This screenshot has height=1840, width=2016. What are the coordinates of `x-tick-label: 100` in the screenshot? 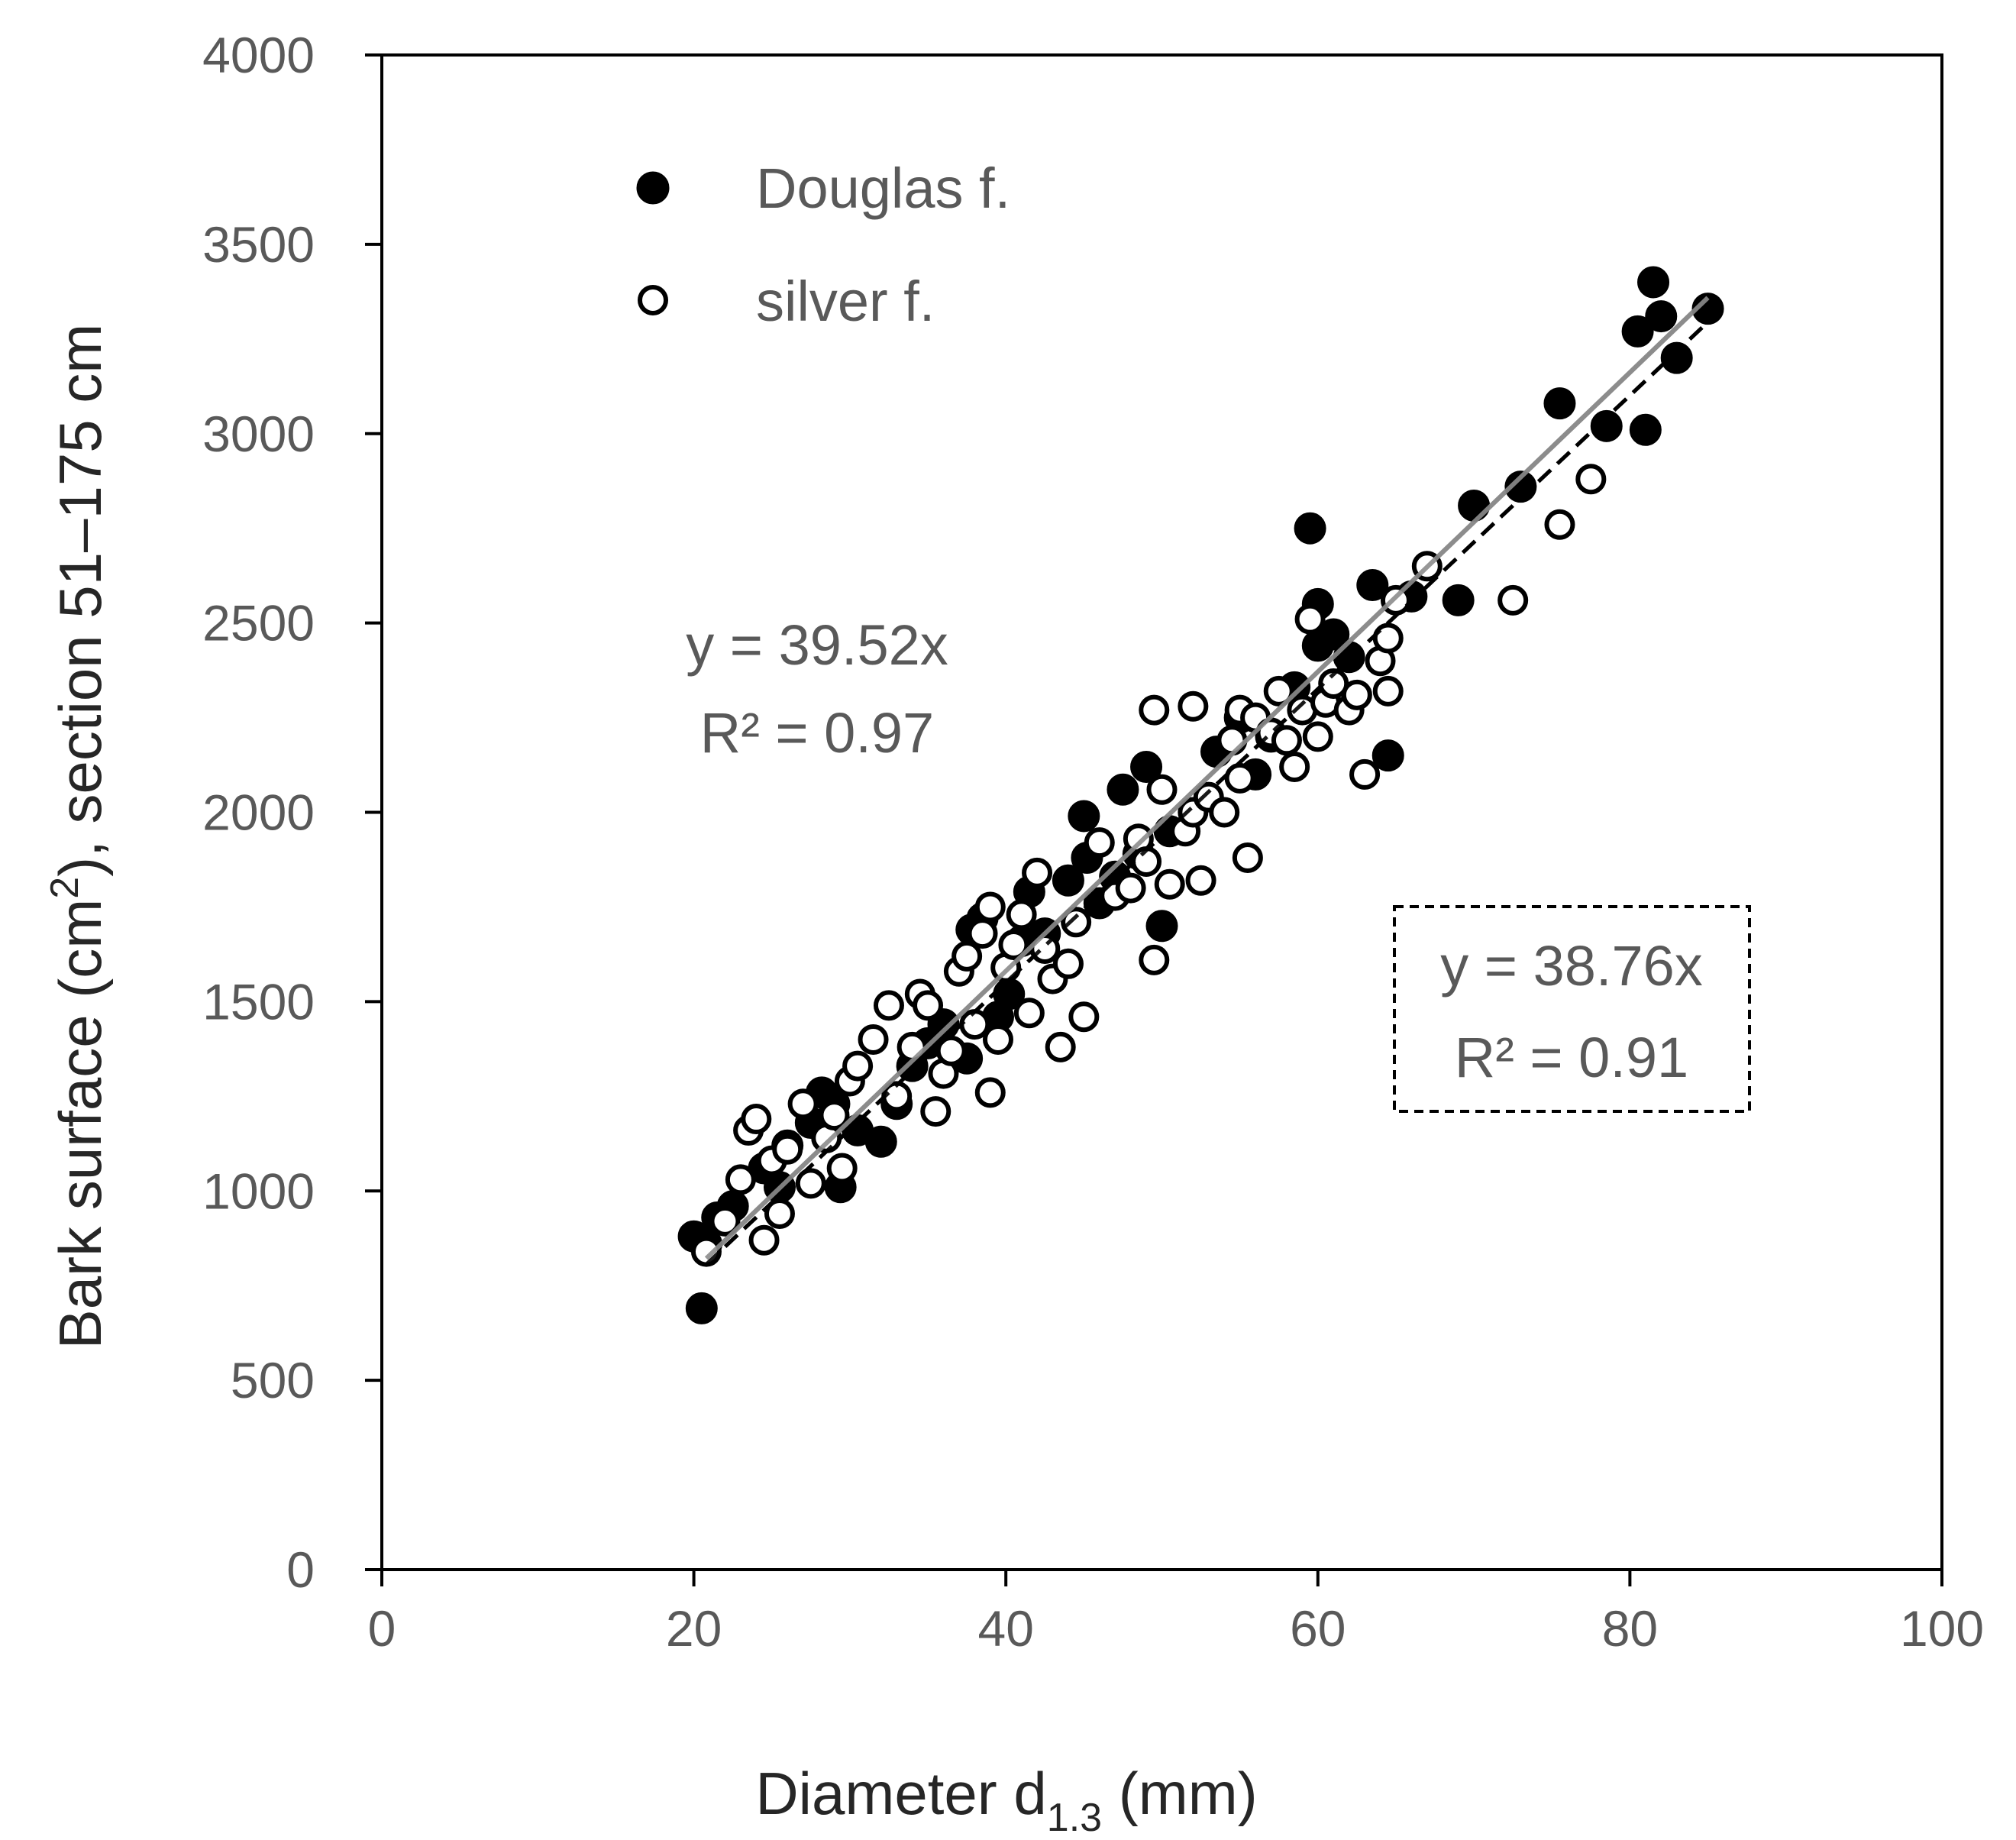 It's located at (1942, 1628).